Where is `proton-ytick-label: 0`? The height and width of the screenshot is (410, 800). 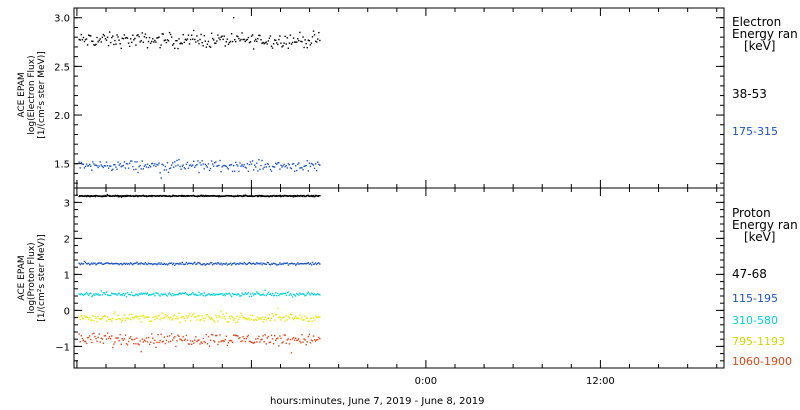 proton-ytick-label: 0 is located at coordinates (67, 311).